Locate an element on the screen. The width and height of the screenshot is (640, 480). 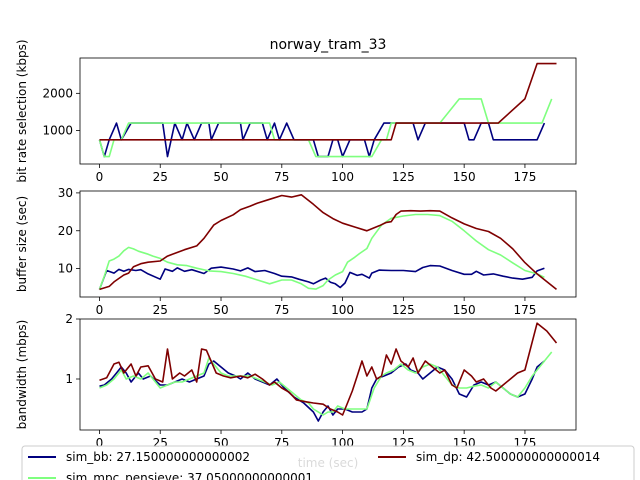
bitrate-y-axis-label: bit rate selection (kbps) is located at coordinates (22, 110).